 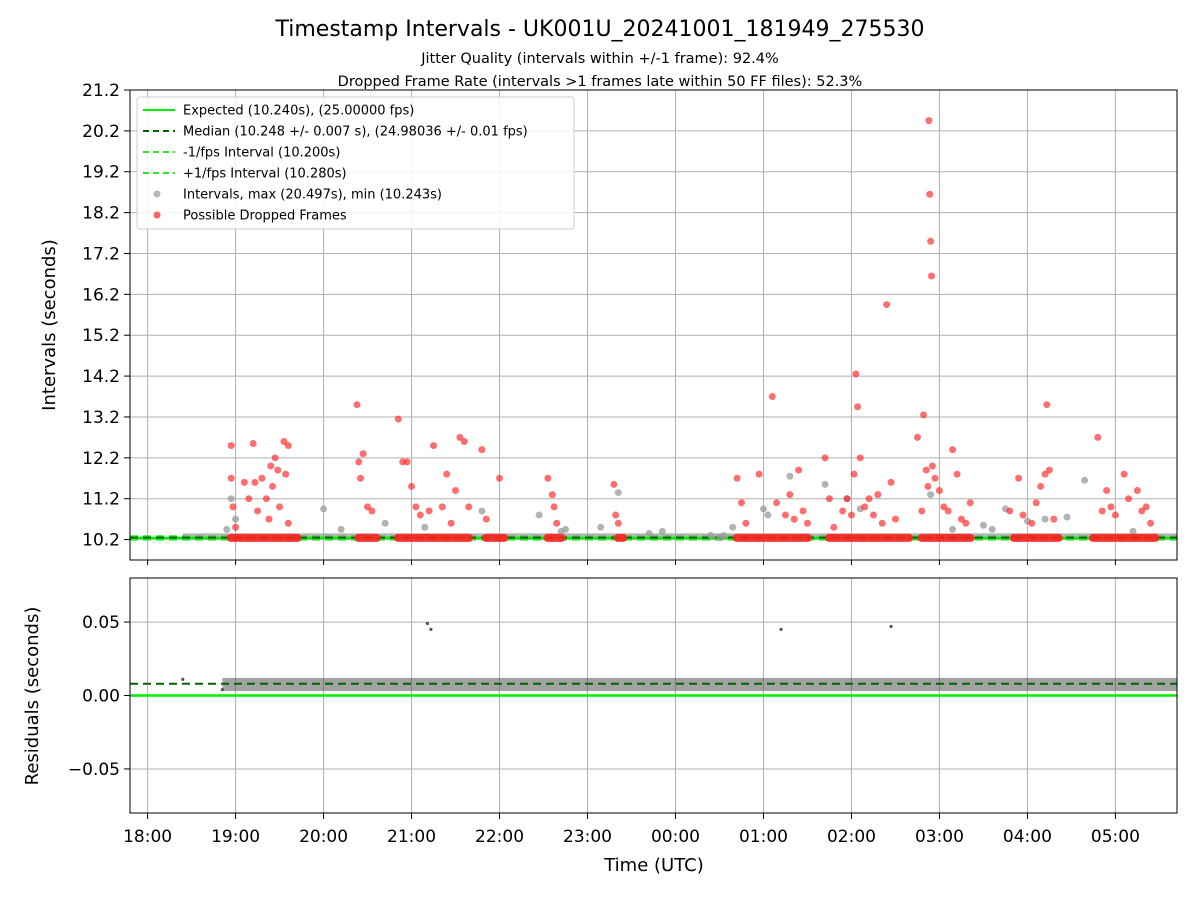 I want to click on x-tick-label: 01:00, so click(x=763, y=837).